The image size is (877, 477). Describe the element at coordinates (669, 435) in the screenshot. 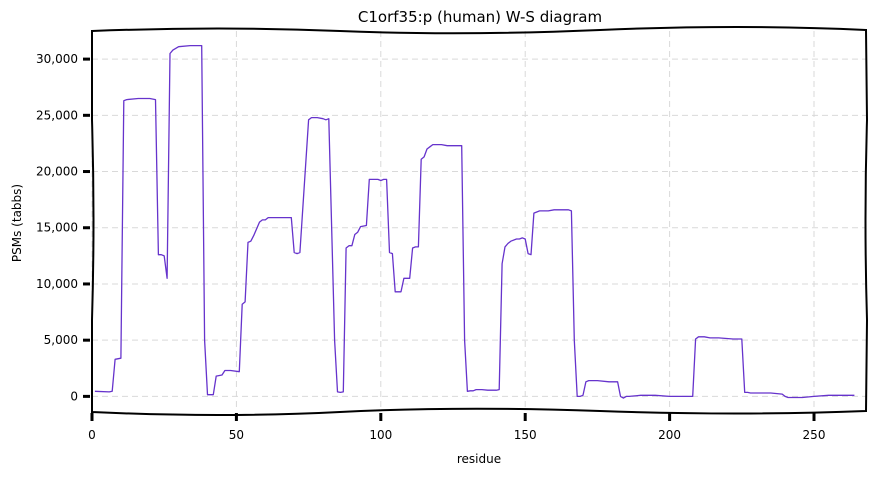

I see `x-tick-label: 200` at that location.